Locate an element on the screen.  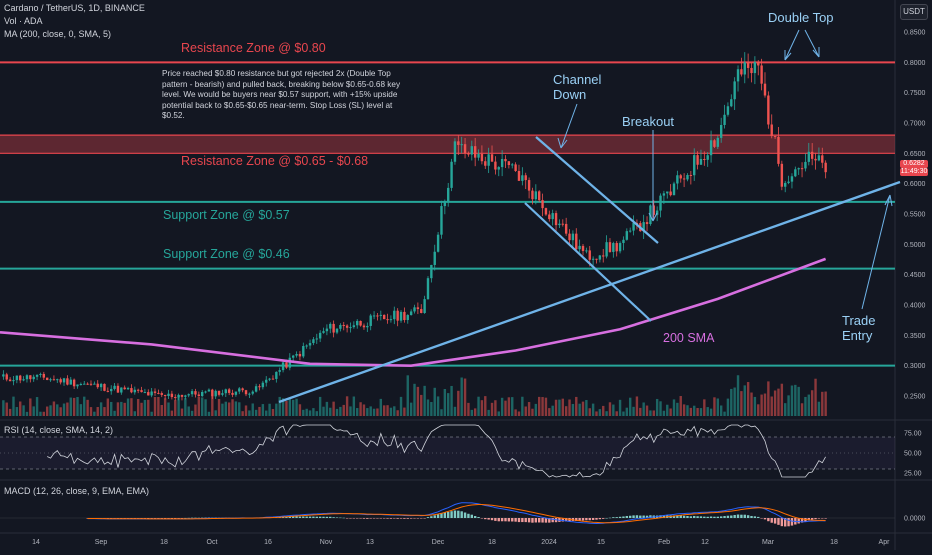
currency-button: USDT is located at coordinates (914, 12).